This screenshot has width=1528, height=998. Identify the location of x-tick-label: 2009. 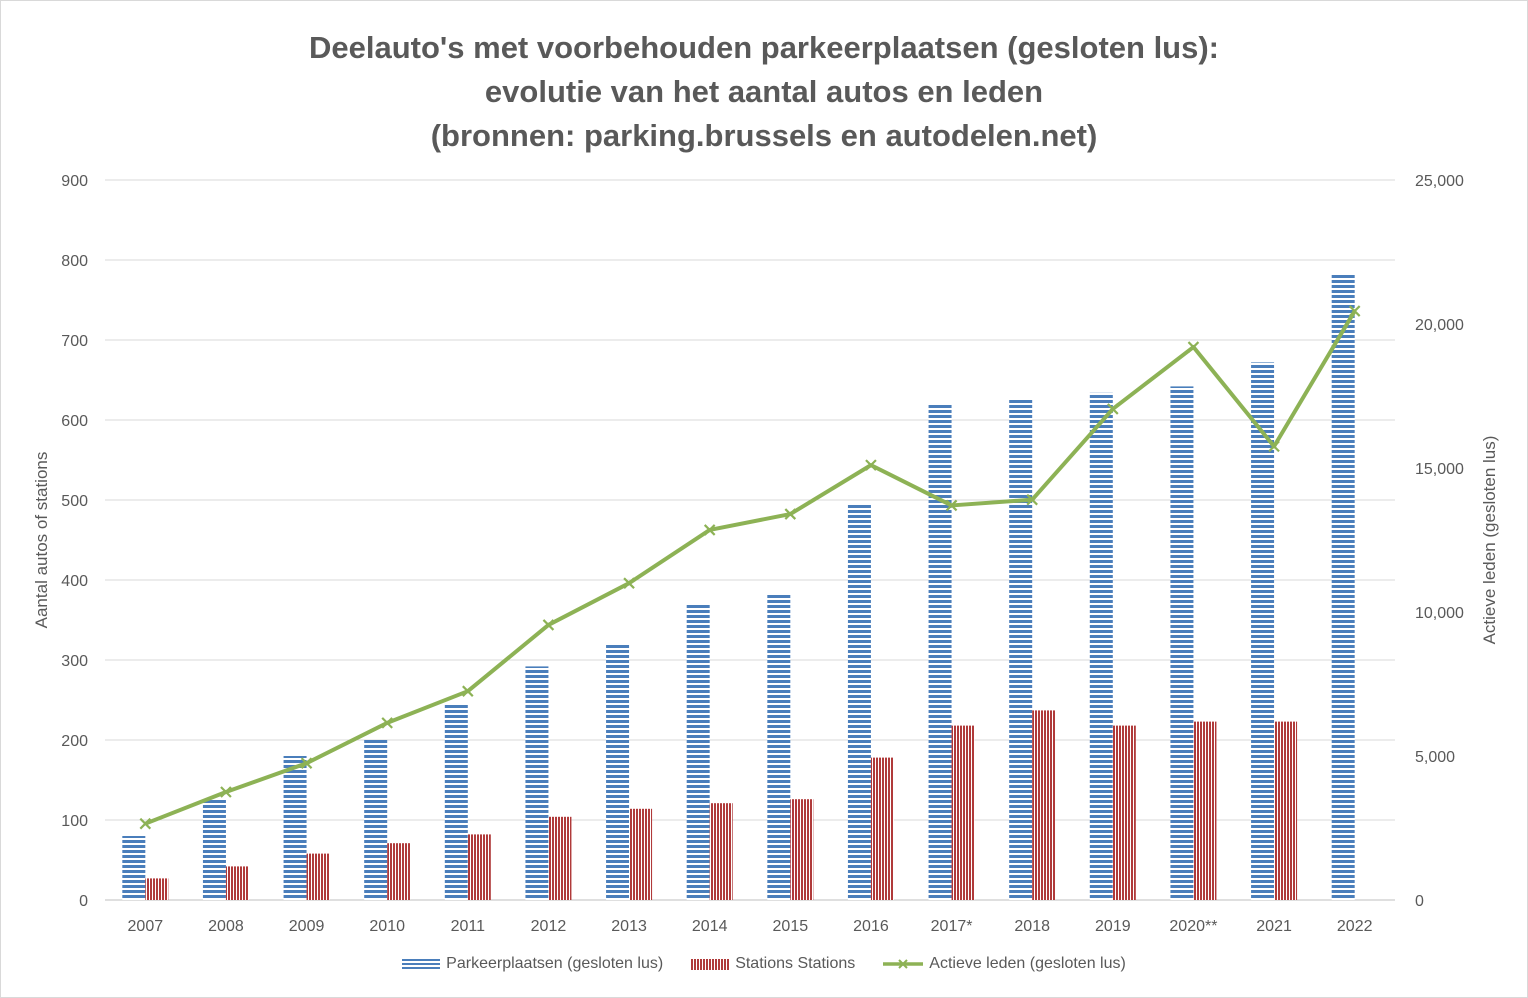
(307, 926).